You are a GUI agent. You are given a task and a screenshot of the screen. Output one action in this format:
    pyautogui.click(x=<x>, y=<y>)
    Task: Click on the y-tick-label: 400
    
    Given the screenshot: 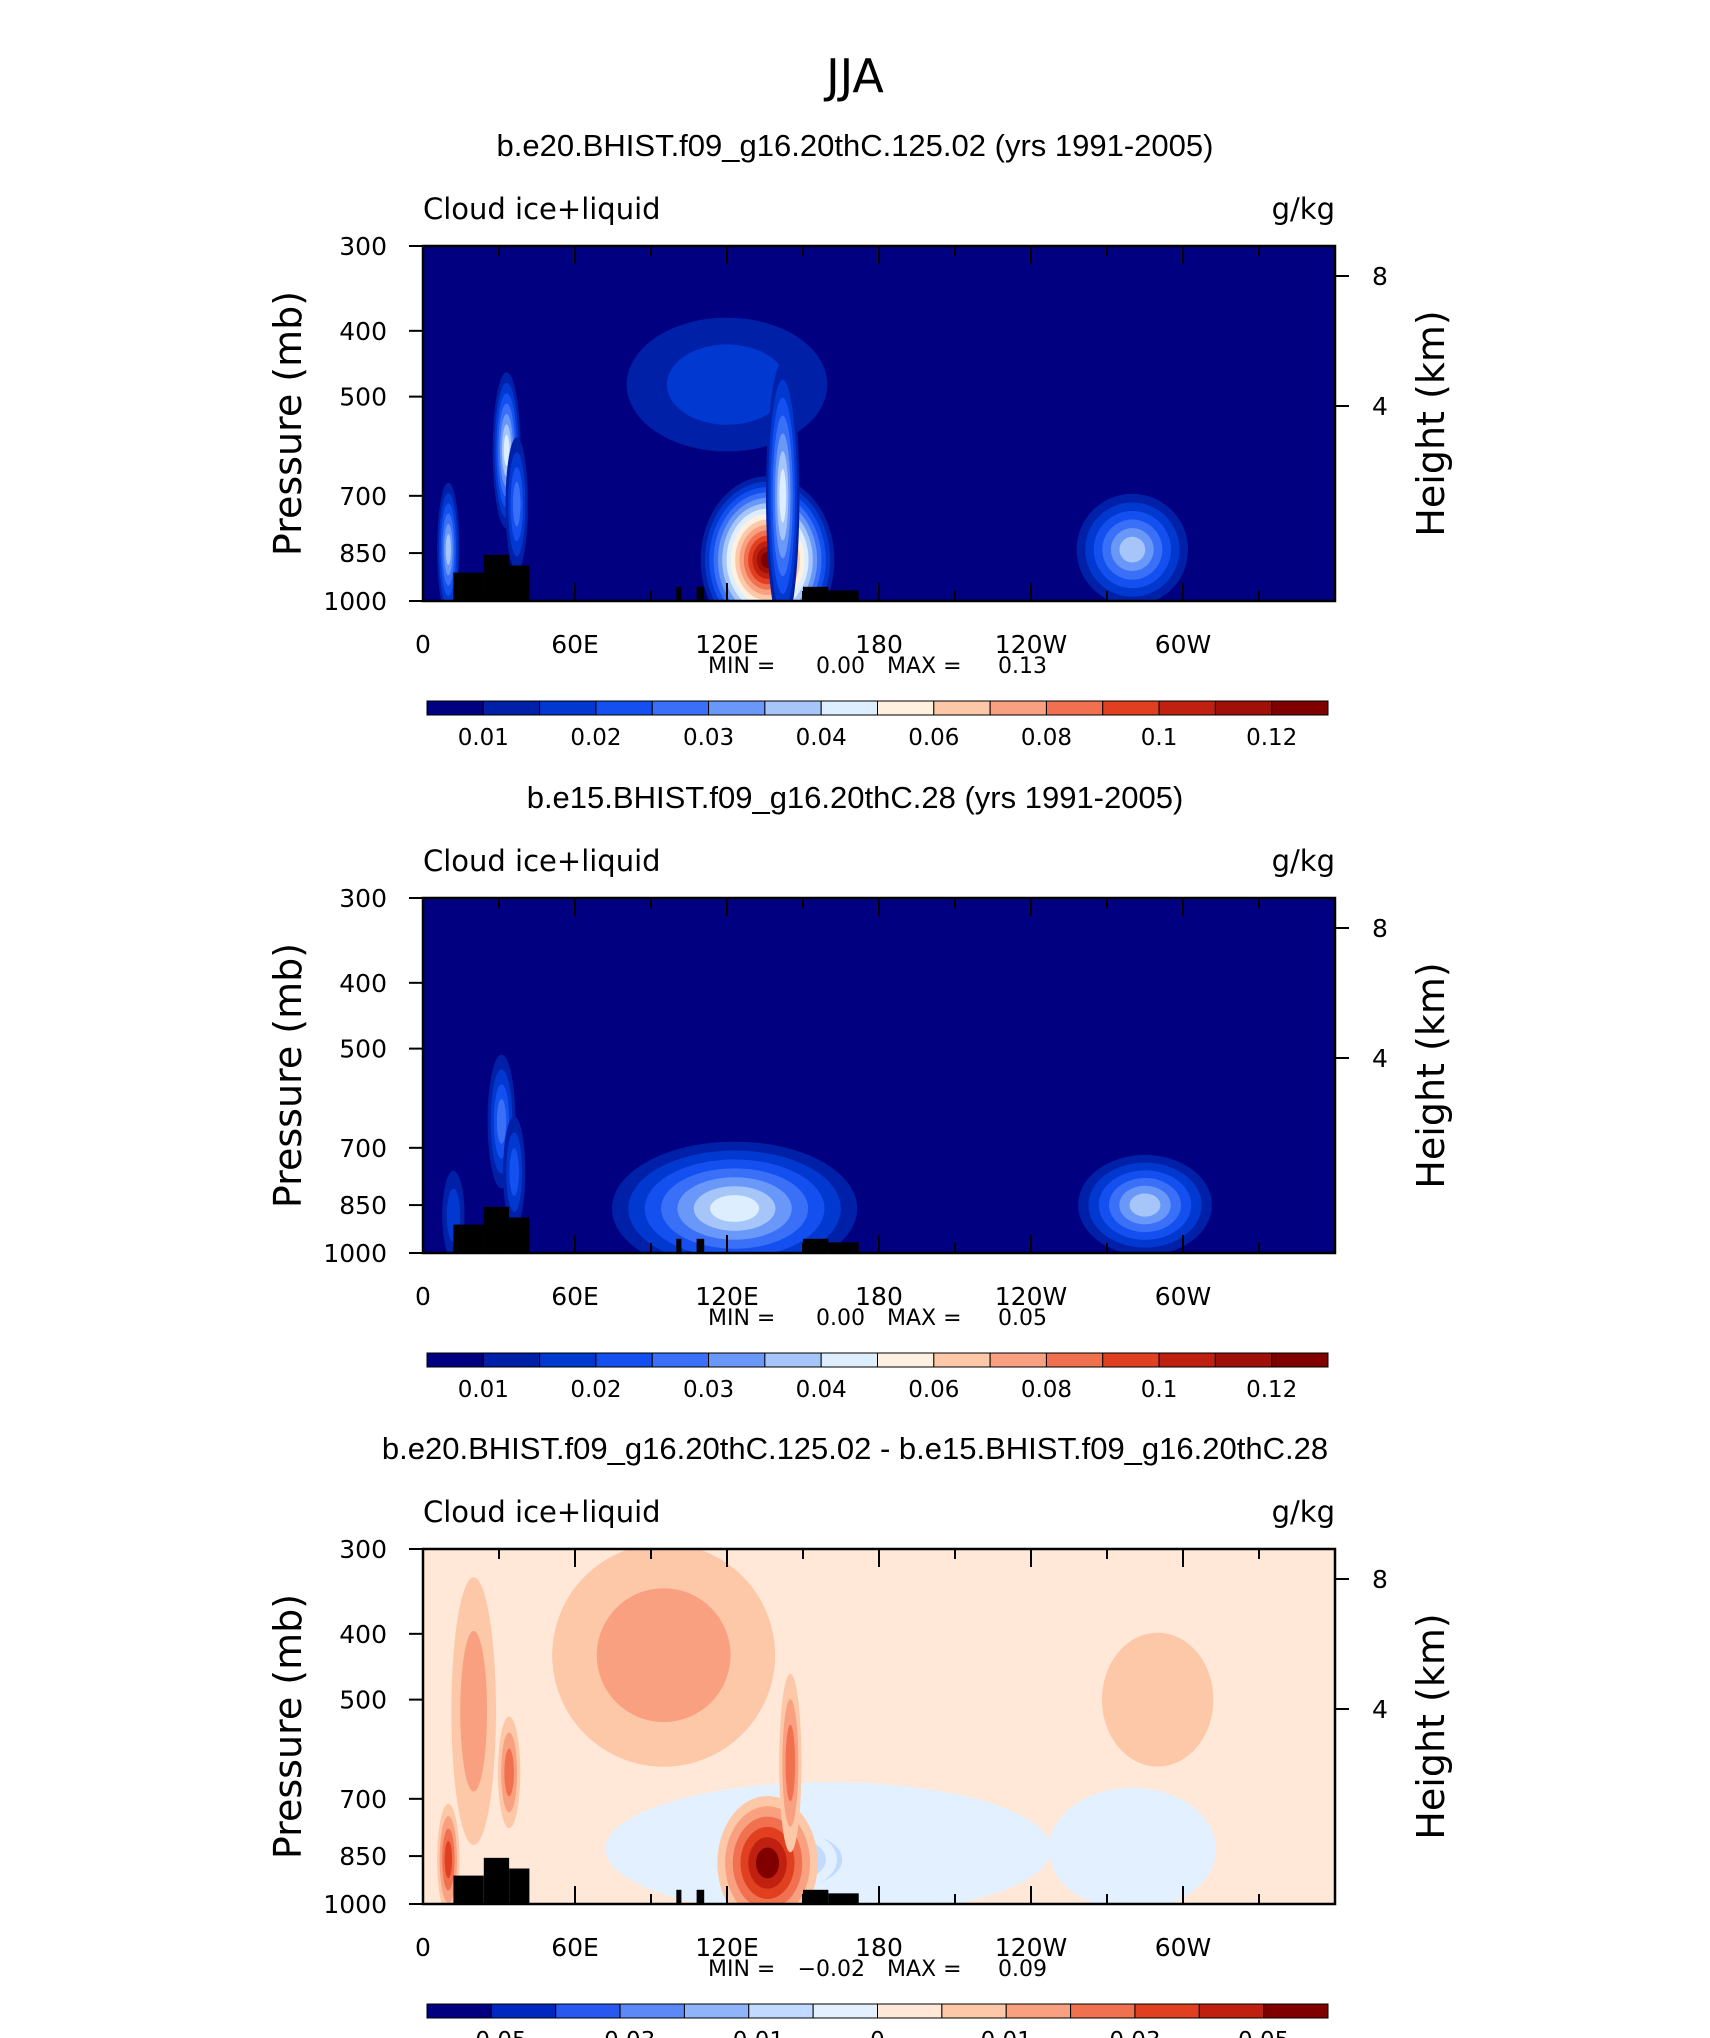 What is the action you would take?
    pyautogui.click(x=363, y=983)
    